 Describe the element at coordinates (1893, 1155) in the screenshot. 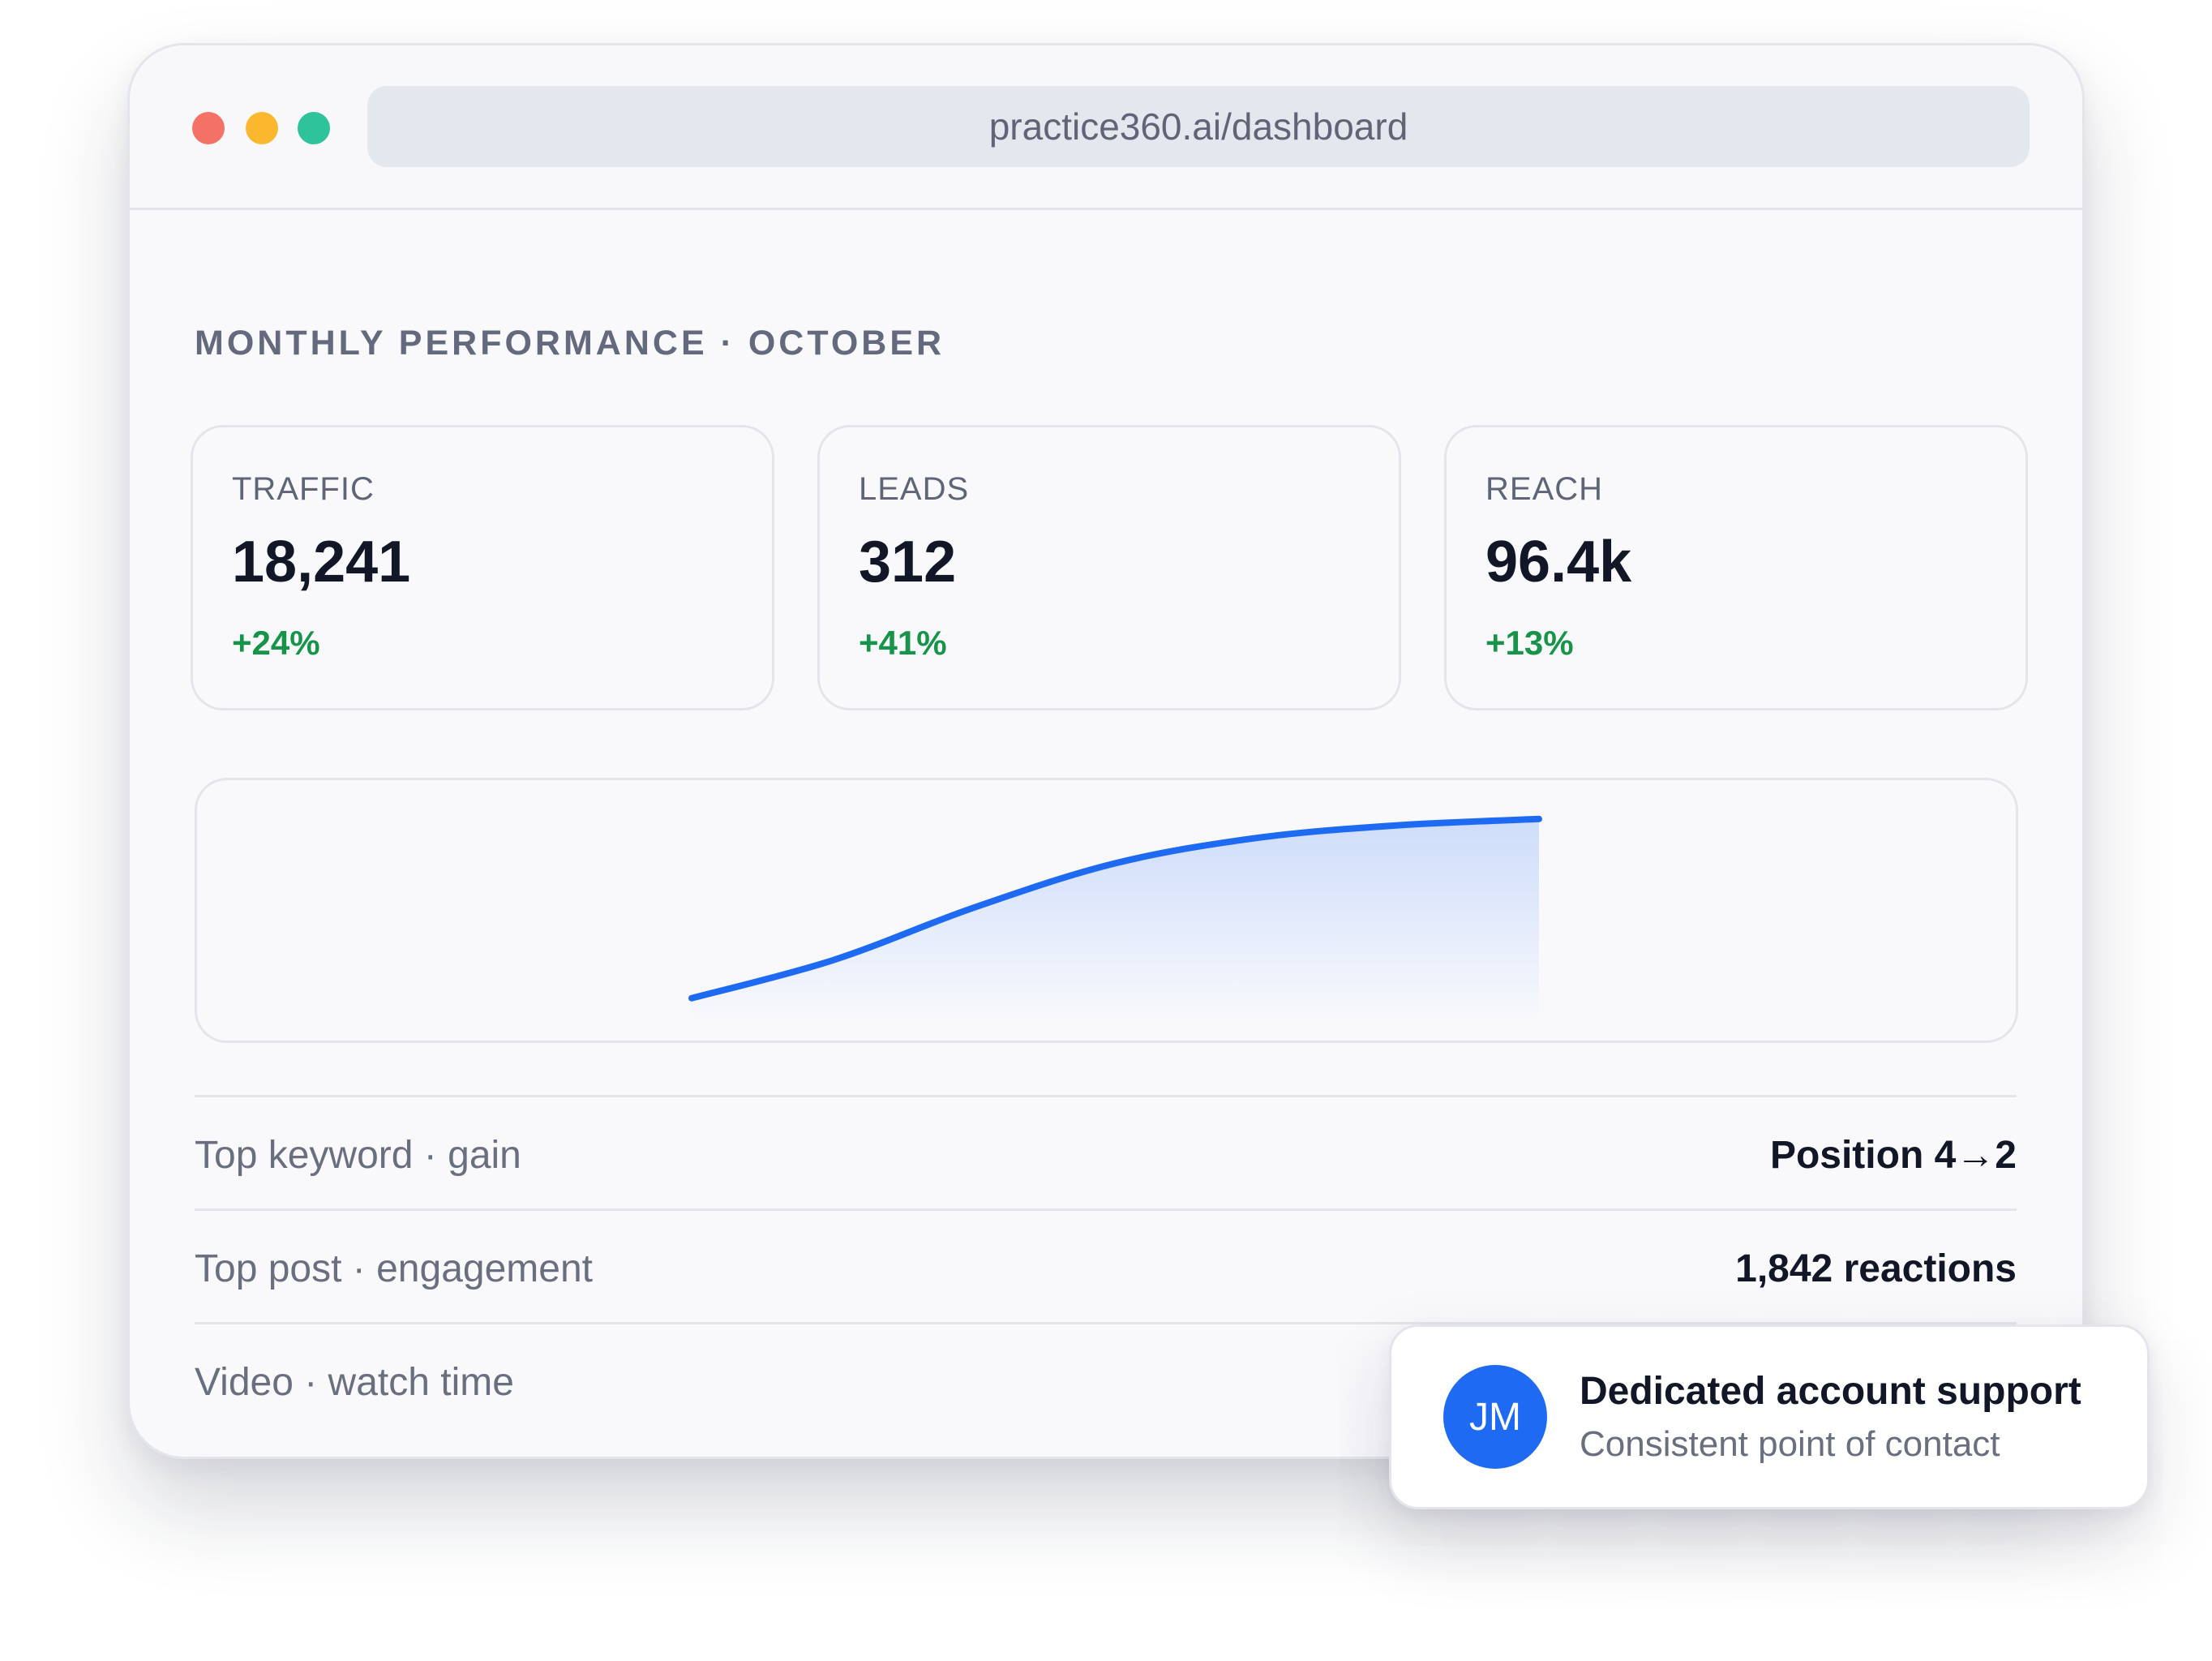

I see `metric-value: Position 4→2` at that location.